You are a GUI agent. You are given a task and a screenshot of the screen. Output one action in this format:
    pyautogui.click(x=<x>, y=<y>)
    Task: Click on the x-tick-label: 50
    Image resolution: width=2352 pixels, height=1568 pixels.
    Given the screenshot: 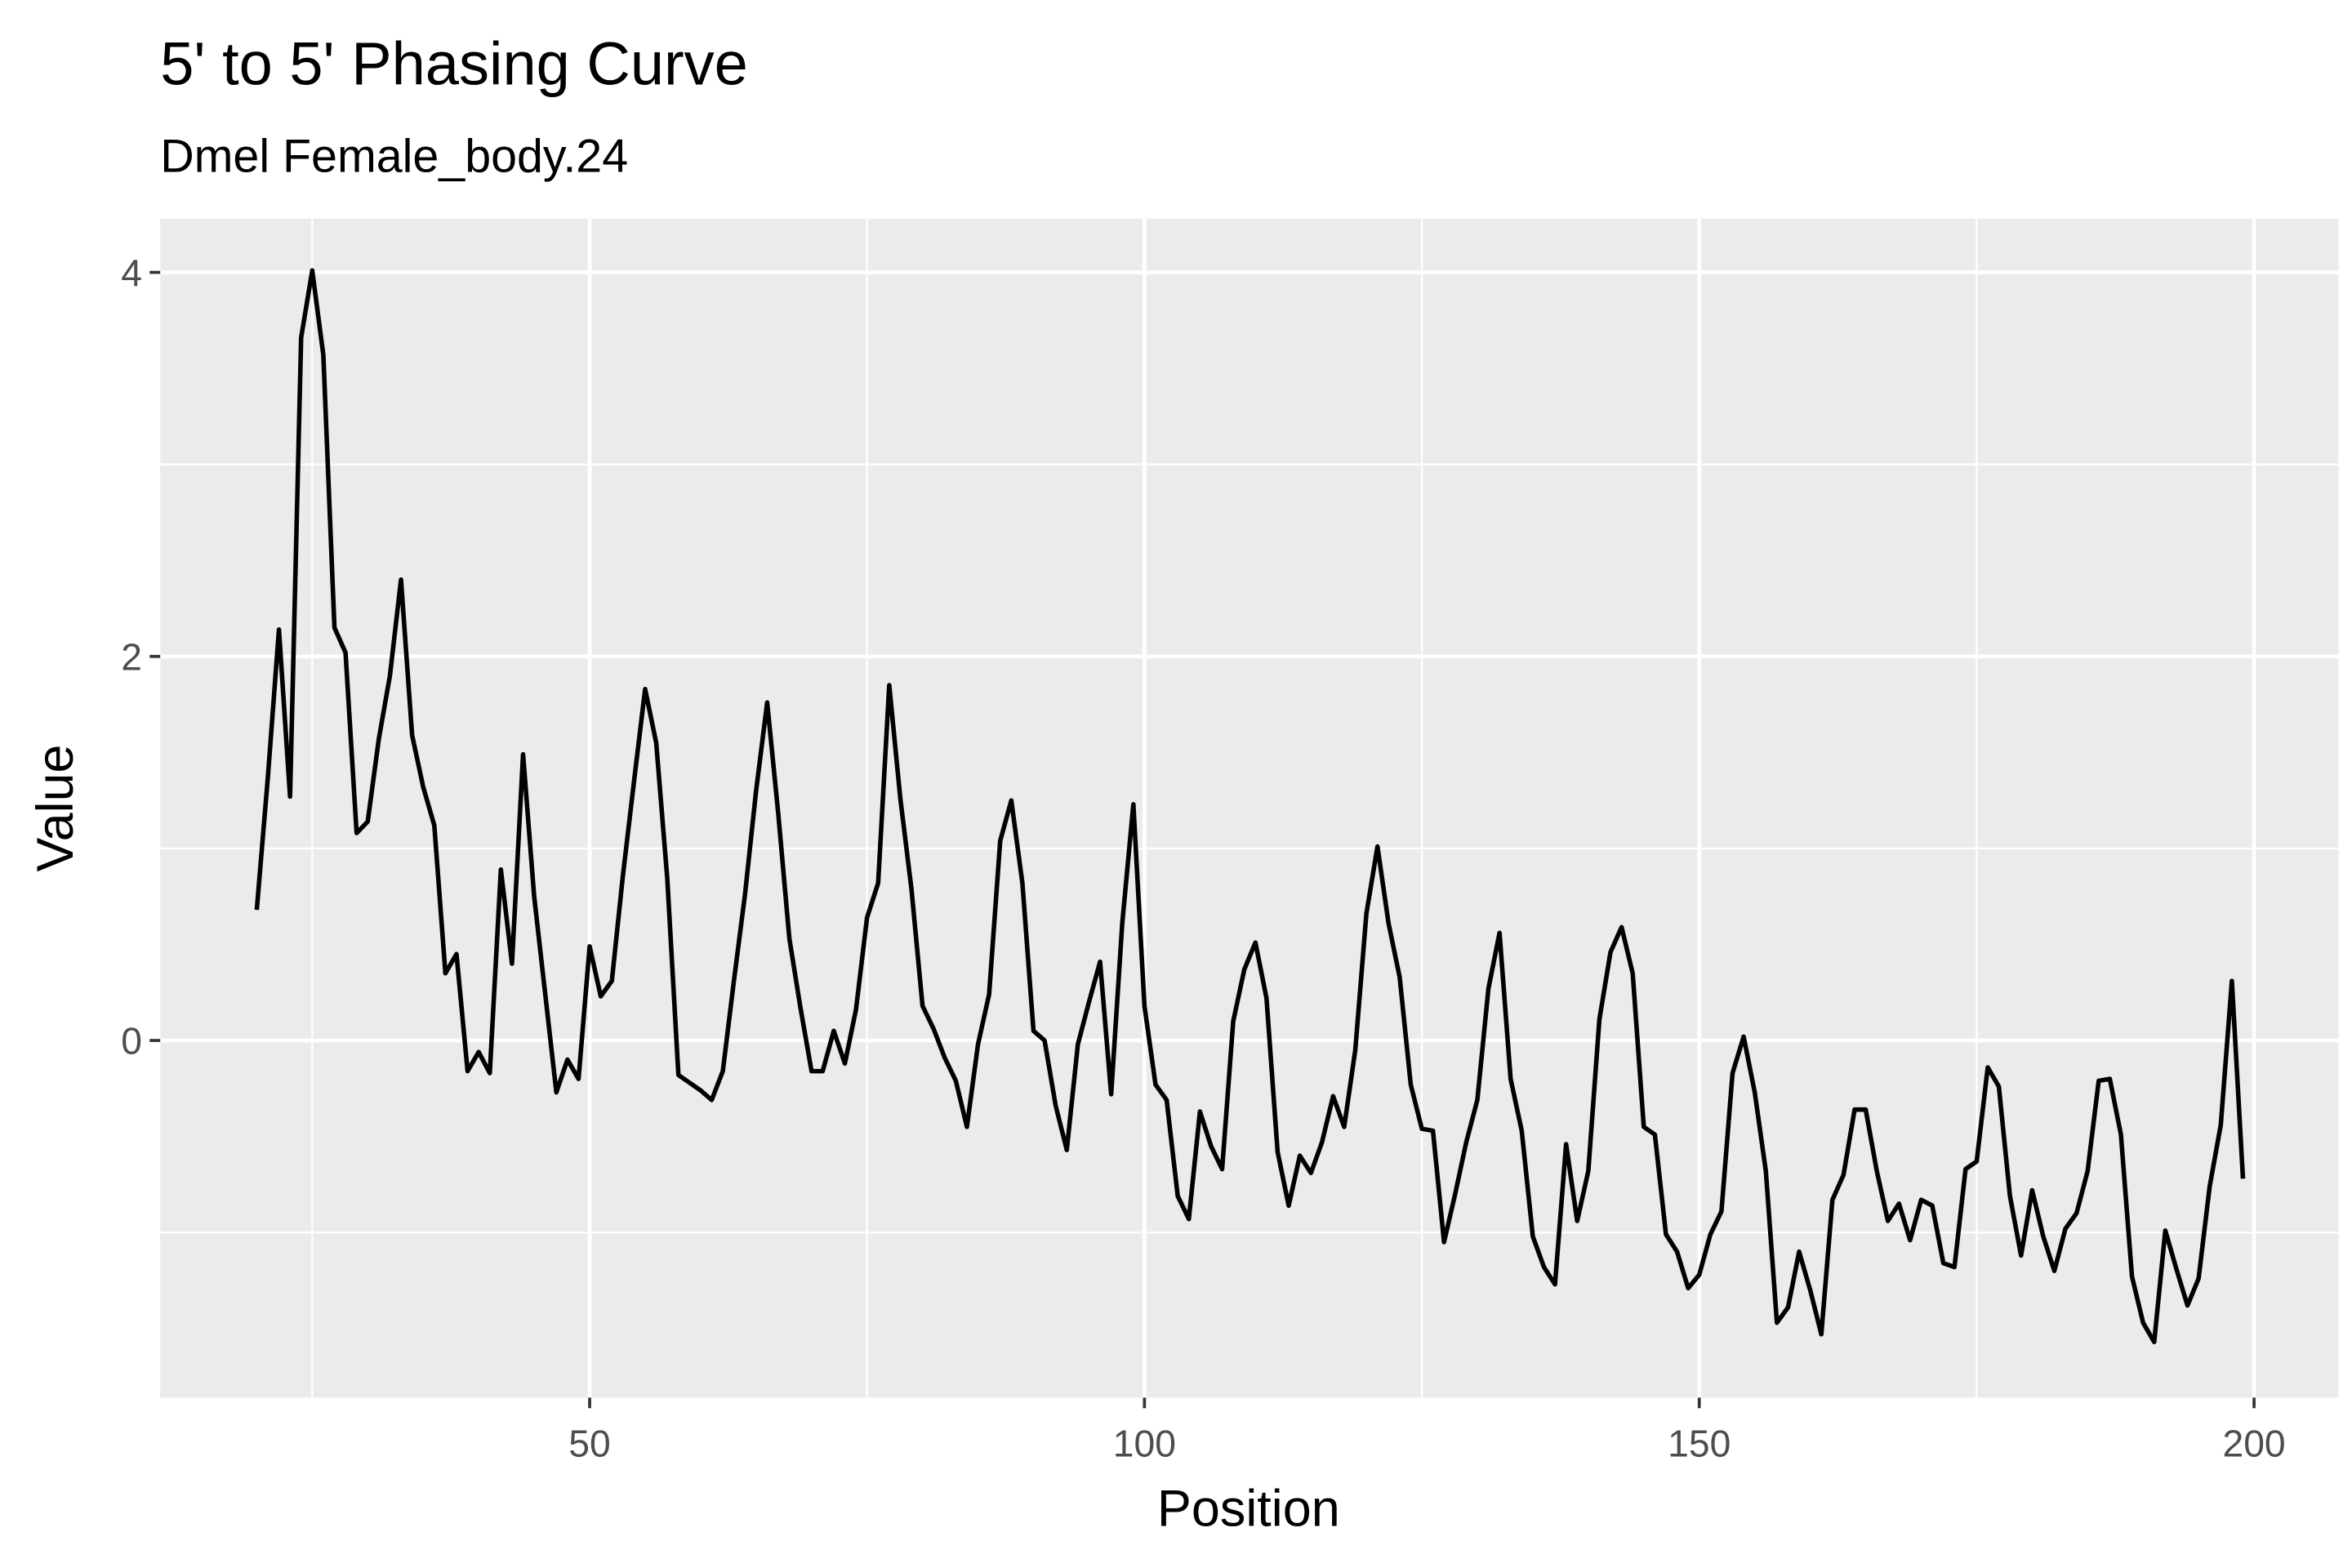 What is the action you would take?
    pyautogui.click(x=589, y=1443)
    